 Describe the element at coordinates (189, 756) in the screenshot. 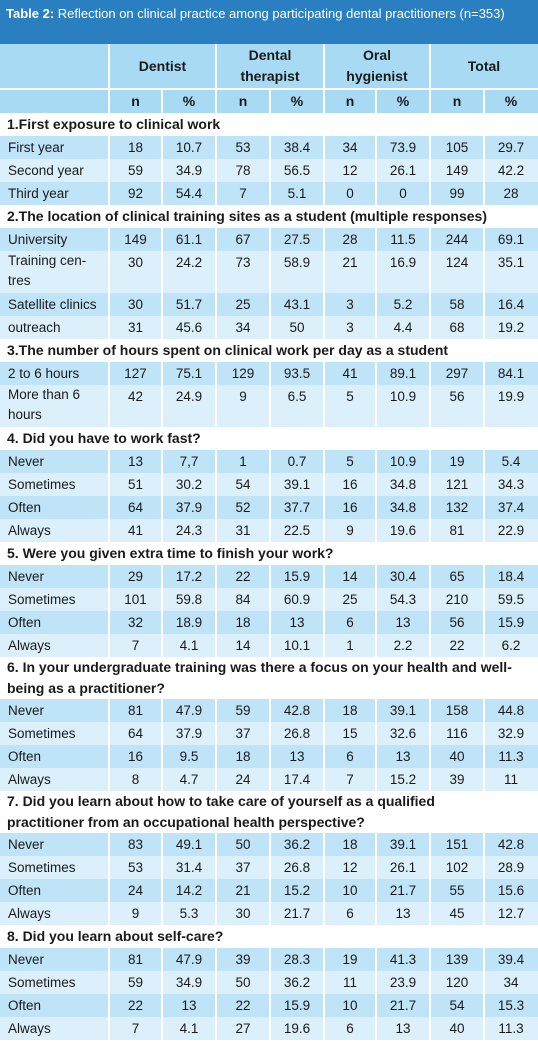

I see `value-cell: 9.5` at that location.